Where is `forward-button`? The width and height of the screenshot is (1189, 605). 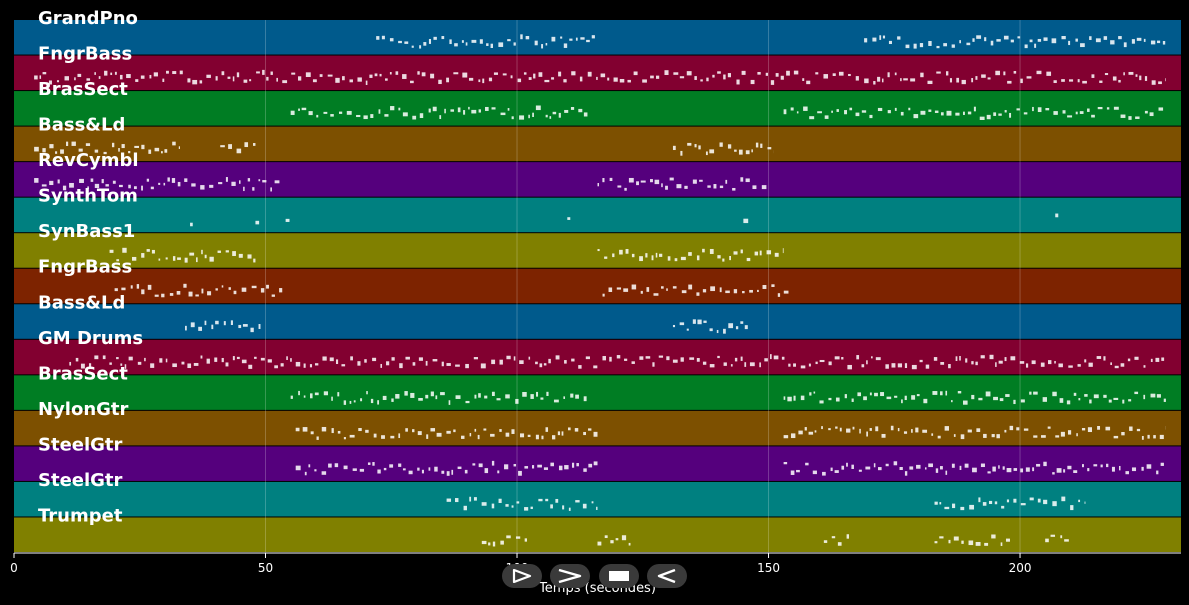 forward-button is located at coordinates (570, 576).